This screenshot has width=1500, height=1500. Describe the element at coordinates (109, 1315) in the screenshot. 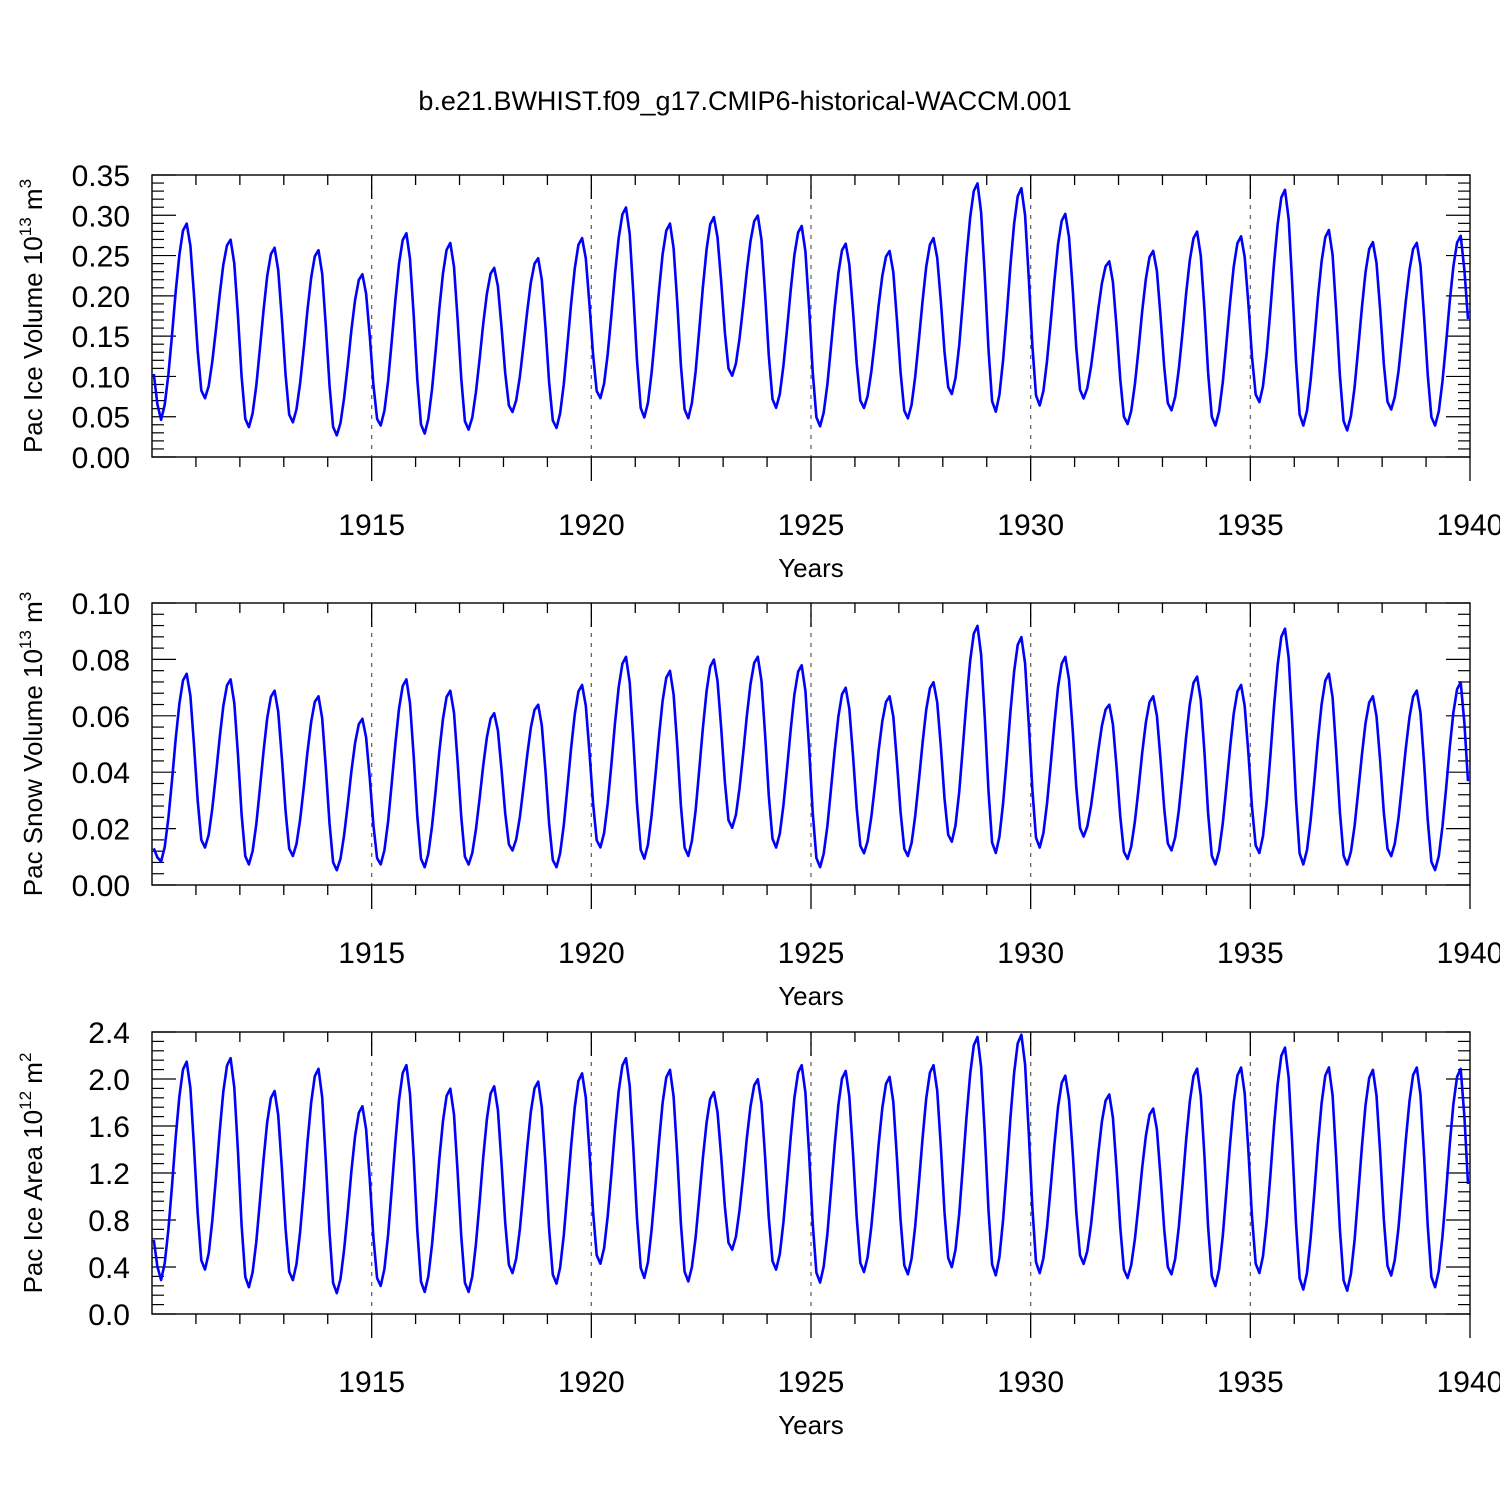

I see `y-tick-label: 0.0` at that location.